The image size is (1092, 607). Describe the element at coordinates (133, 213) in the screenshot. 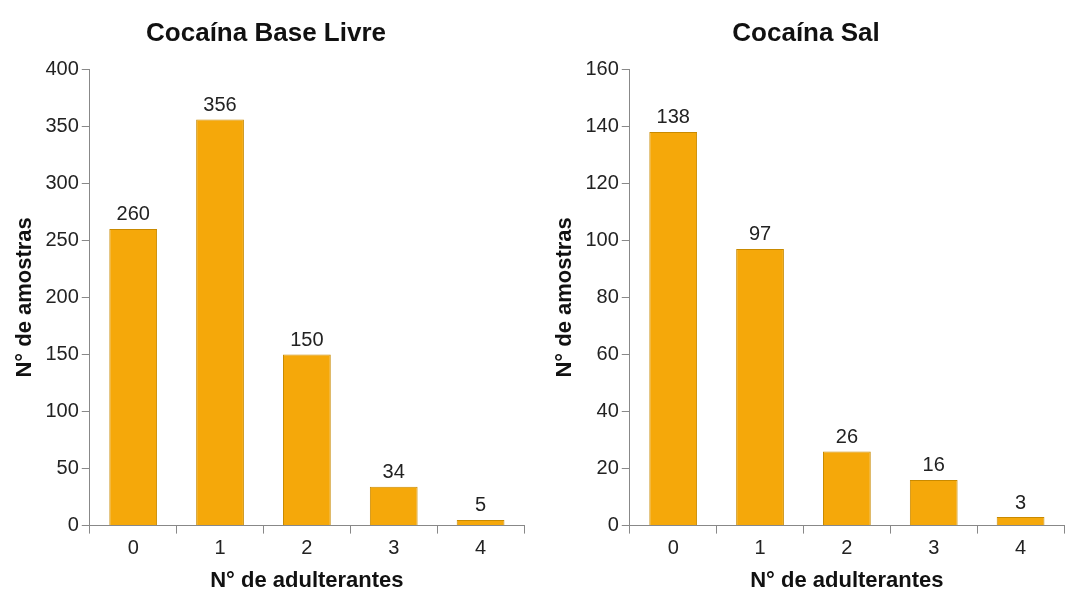

I see `data-label: 260` at that location.